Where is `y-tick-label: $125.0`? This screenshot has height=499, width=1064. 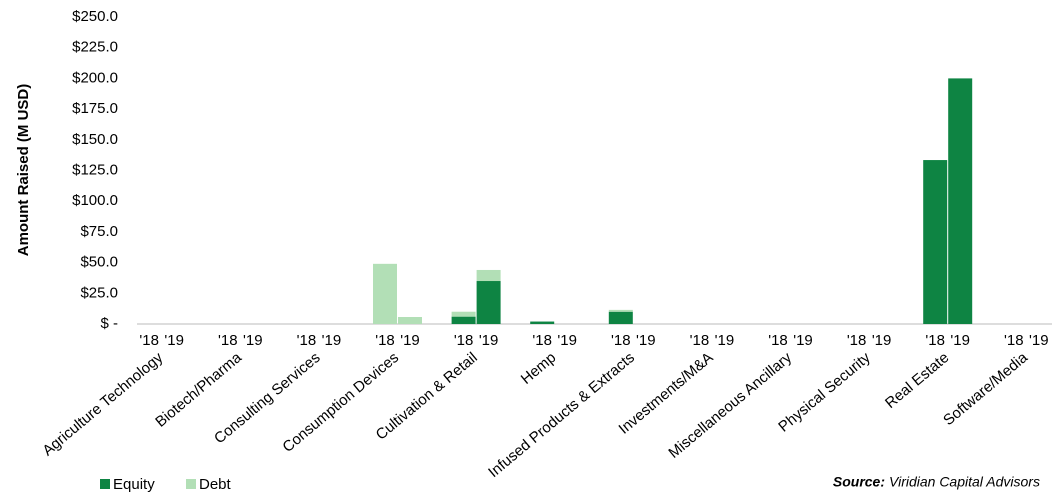
y-tick-label: $125.0 is located at coordinates (95, 169).